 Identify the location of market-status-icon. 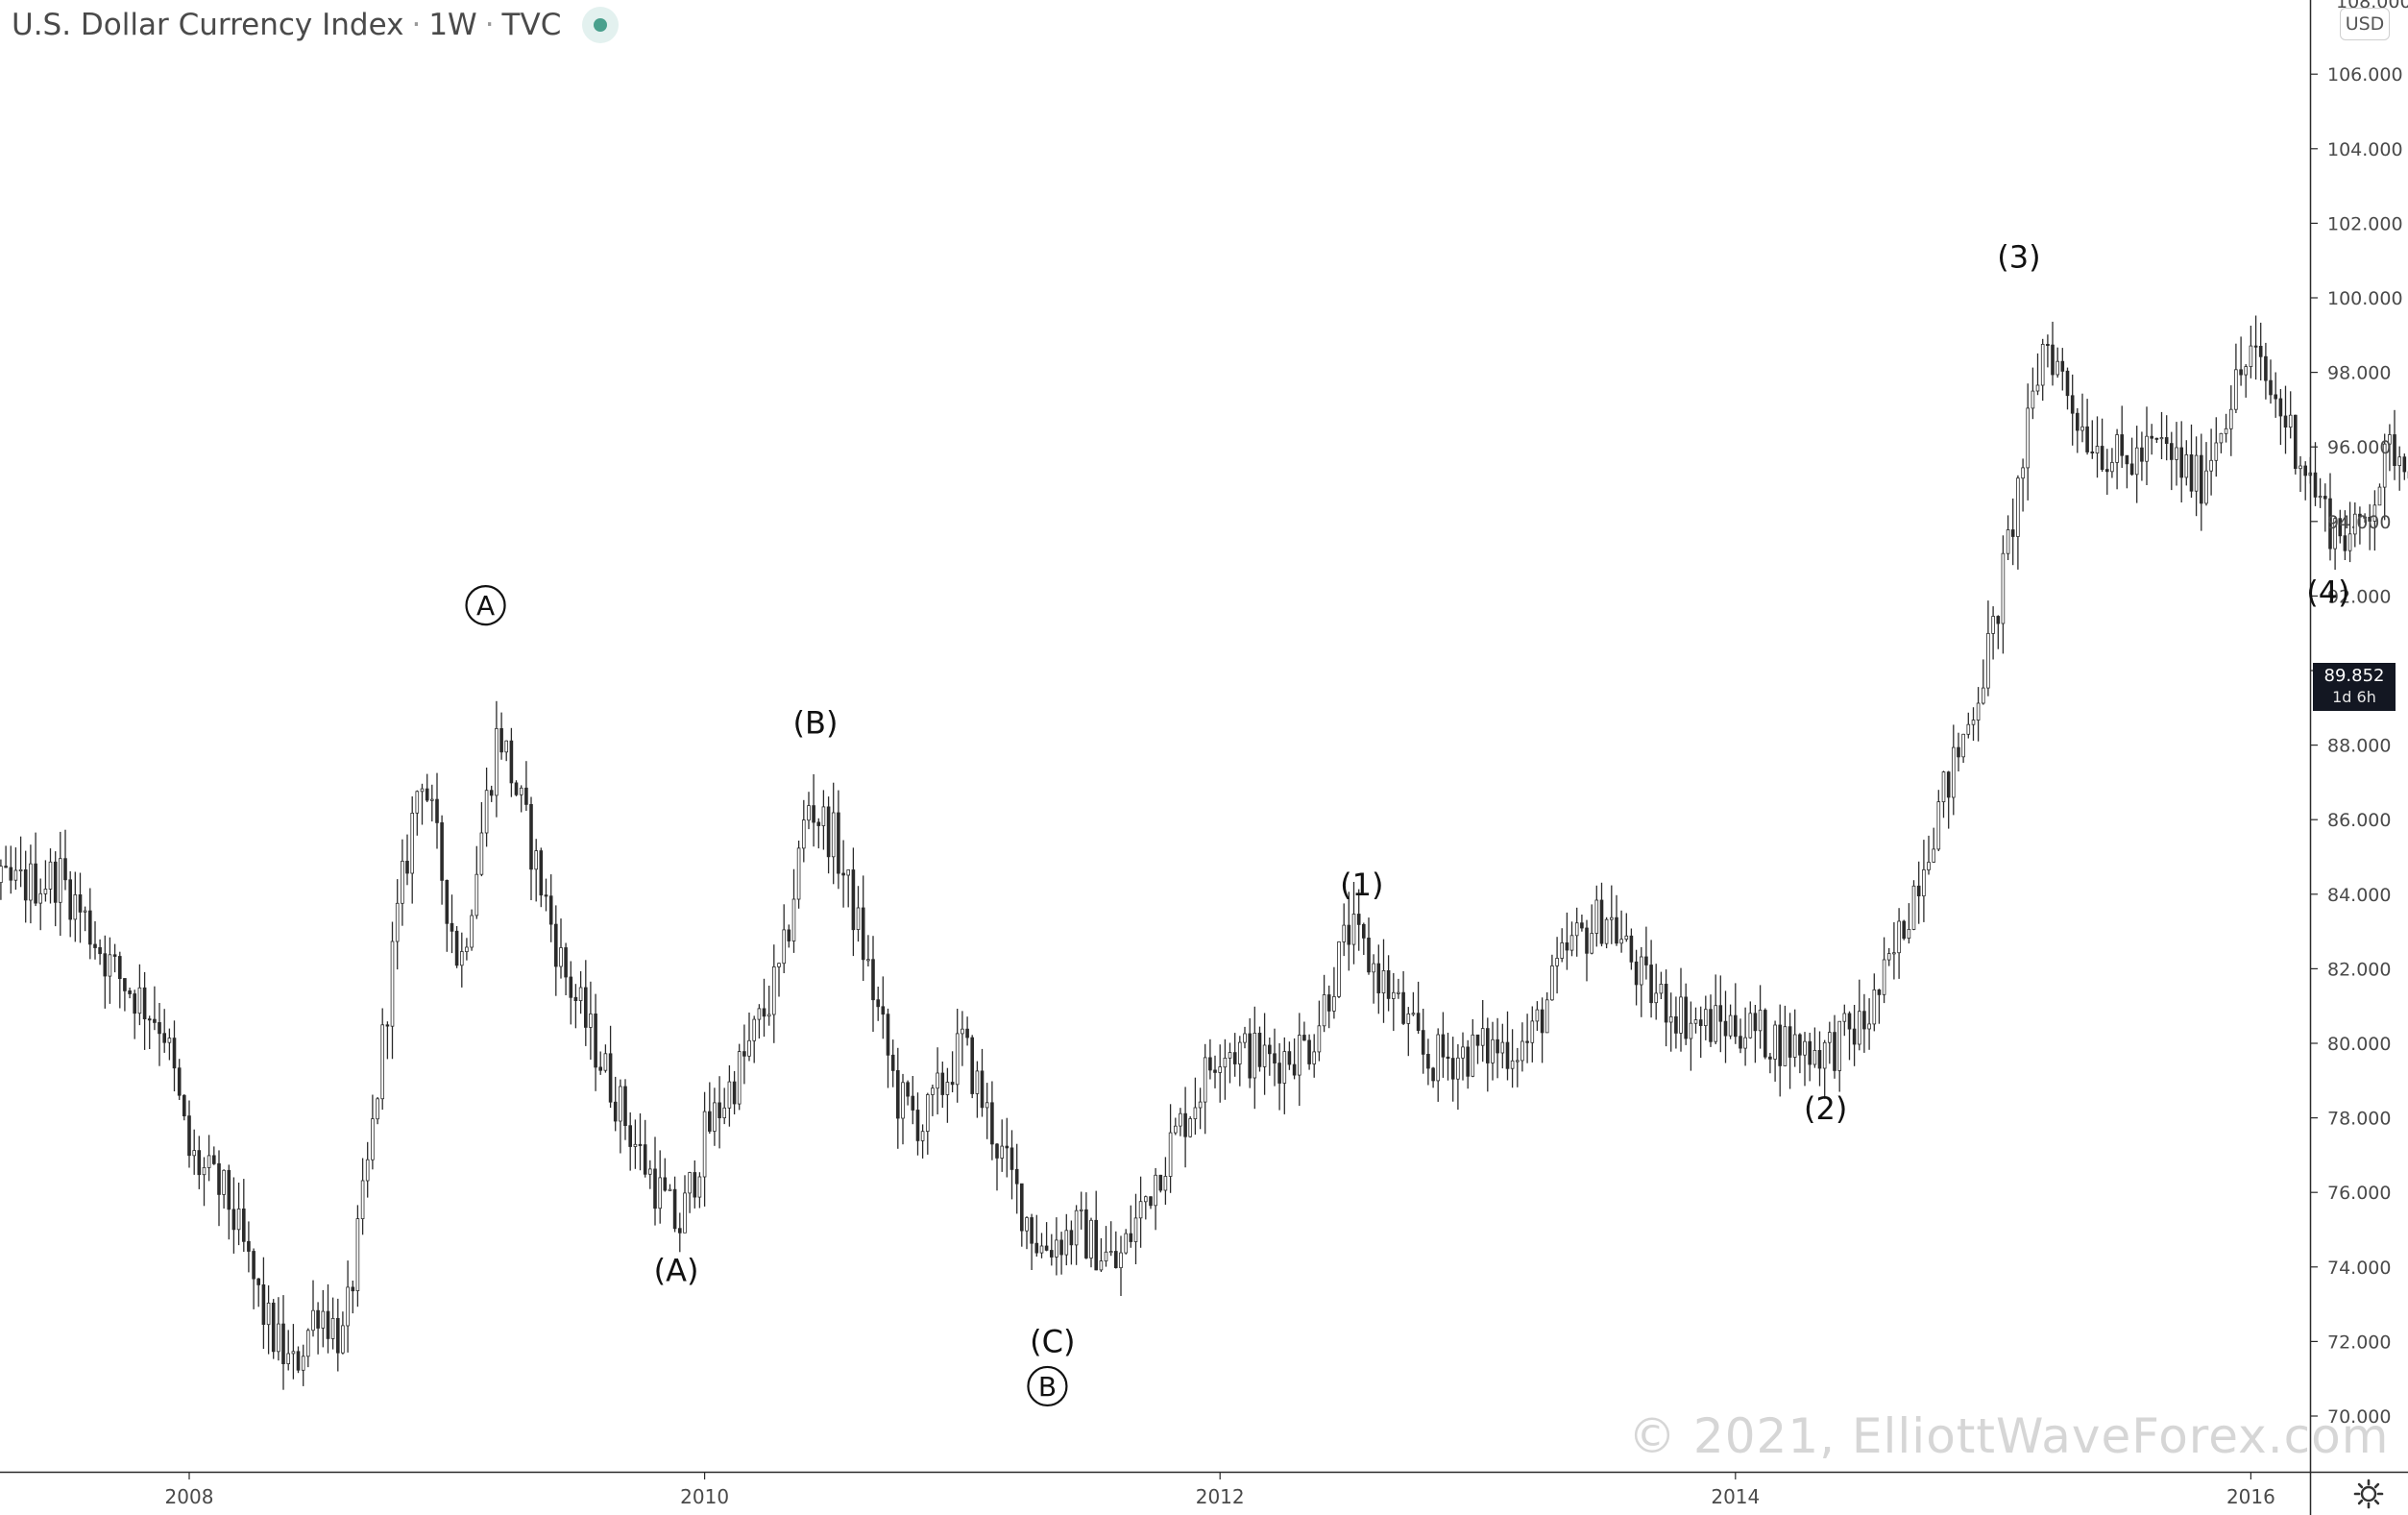
(601, 25).